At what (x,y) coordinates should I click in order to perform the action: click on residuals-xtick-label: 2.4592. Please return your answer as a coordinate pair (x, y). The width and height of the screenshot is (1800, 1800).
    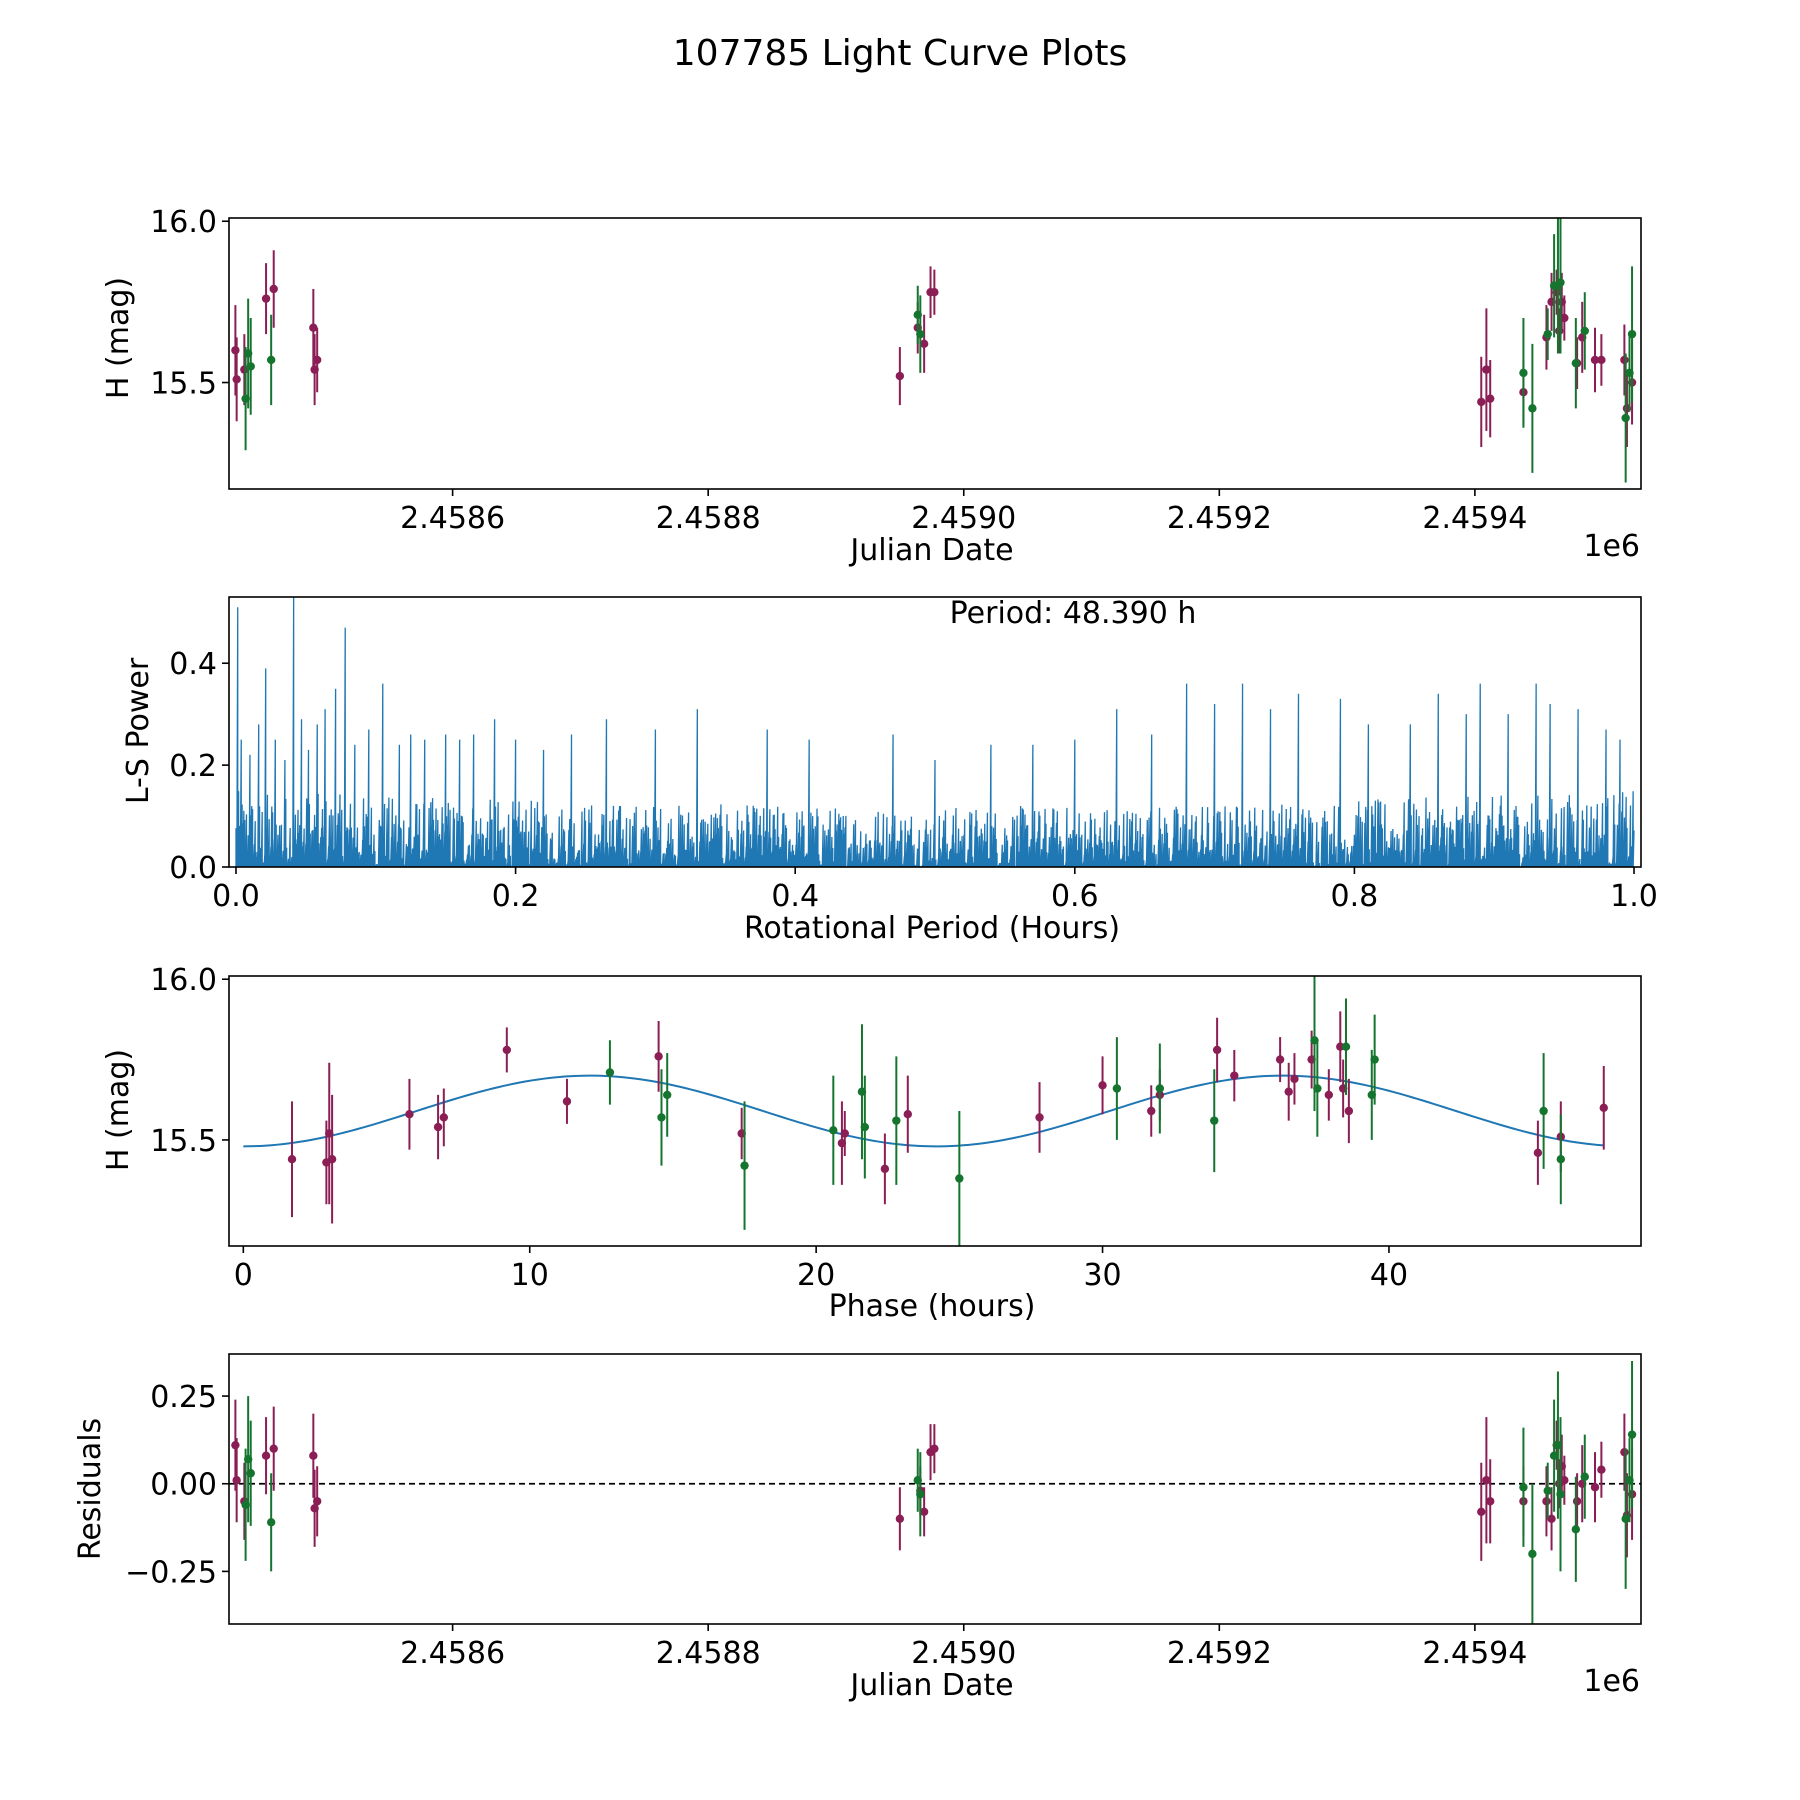
    Looking at the image, I should click on (1219, 1653).